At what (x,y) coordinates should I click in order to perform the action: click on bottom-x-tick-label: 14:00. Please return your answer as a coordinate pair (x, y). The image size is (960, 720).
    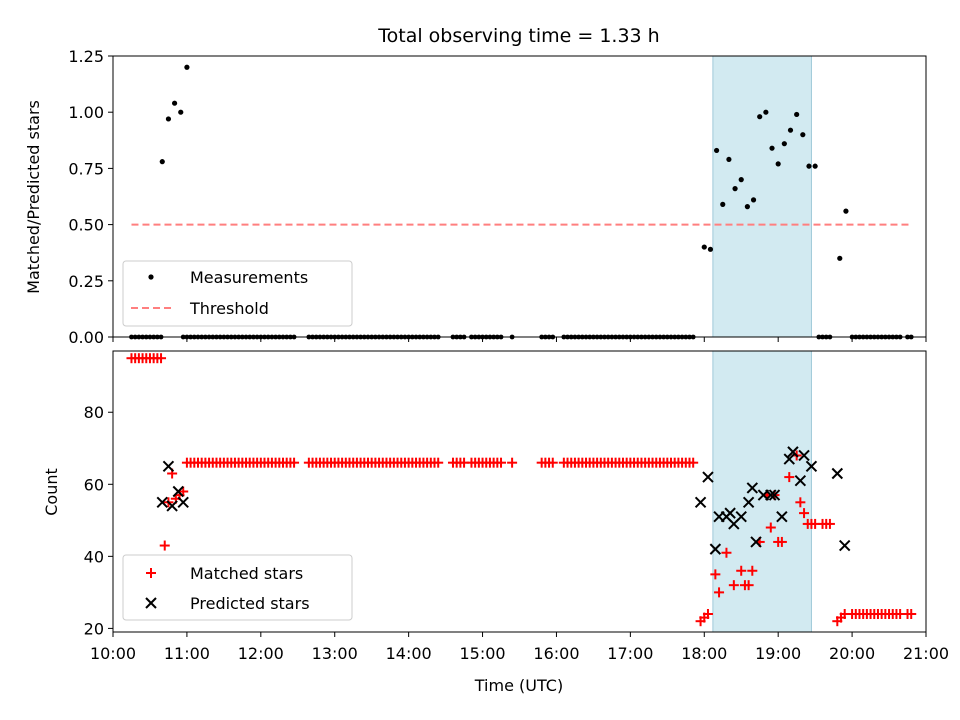
    Looking at the image, I should click on (409, 653).